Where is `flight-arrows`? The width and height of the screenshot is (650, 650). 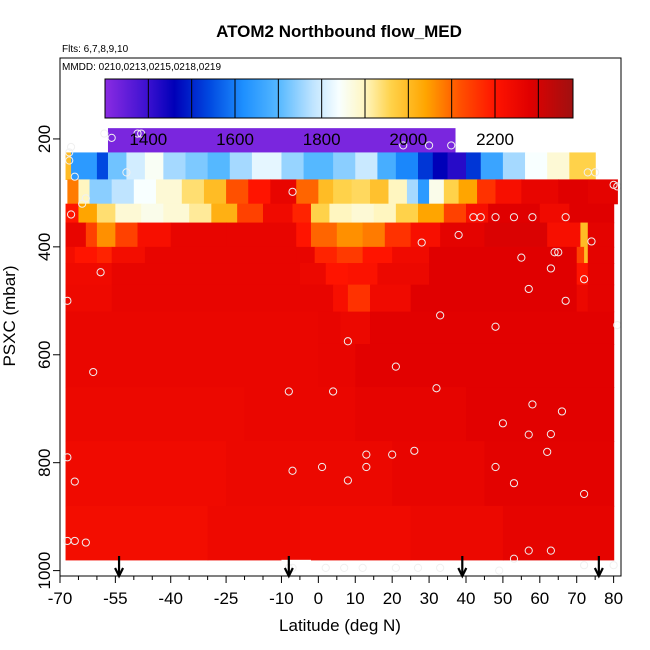
flight-arrows is located at coordinates (359, 567).